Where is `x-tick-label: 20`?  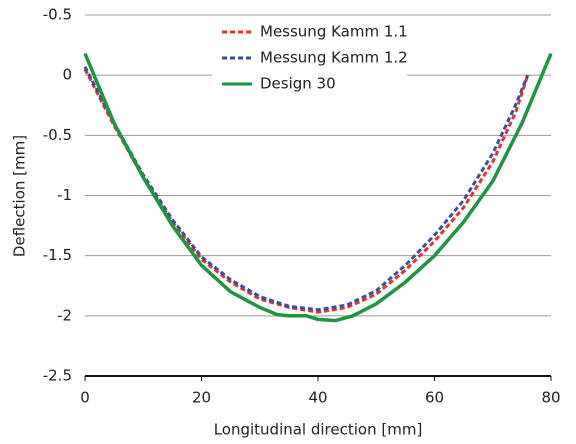
x-tick-label: 20 is located at coordinates (201, 398).